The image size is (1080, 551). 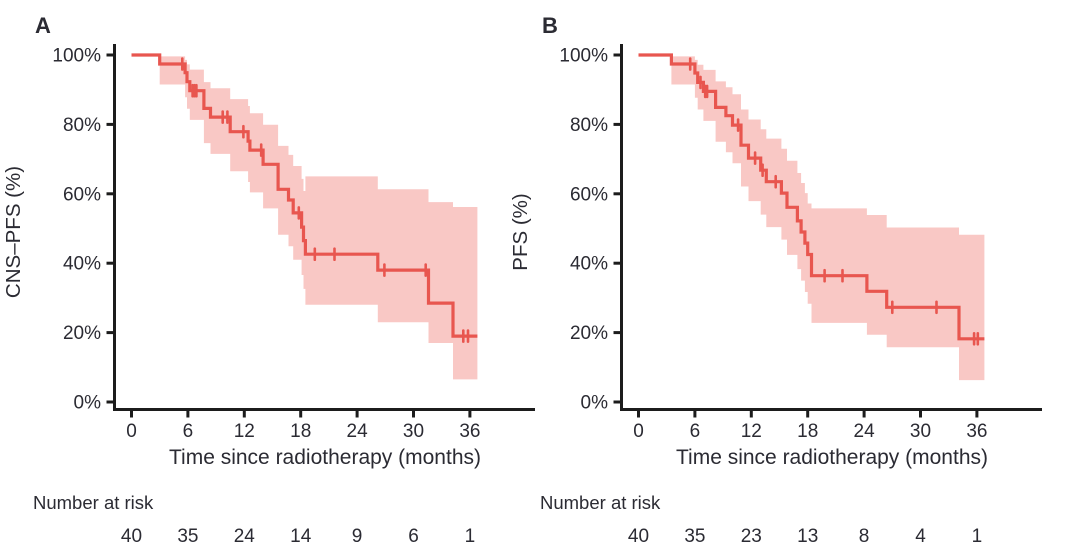 I want to click on risk-count: 23, so click(x=751, y=536).